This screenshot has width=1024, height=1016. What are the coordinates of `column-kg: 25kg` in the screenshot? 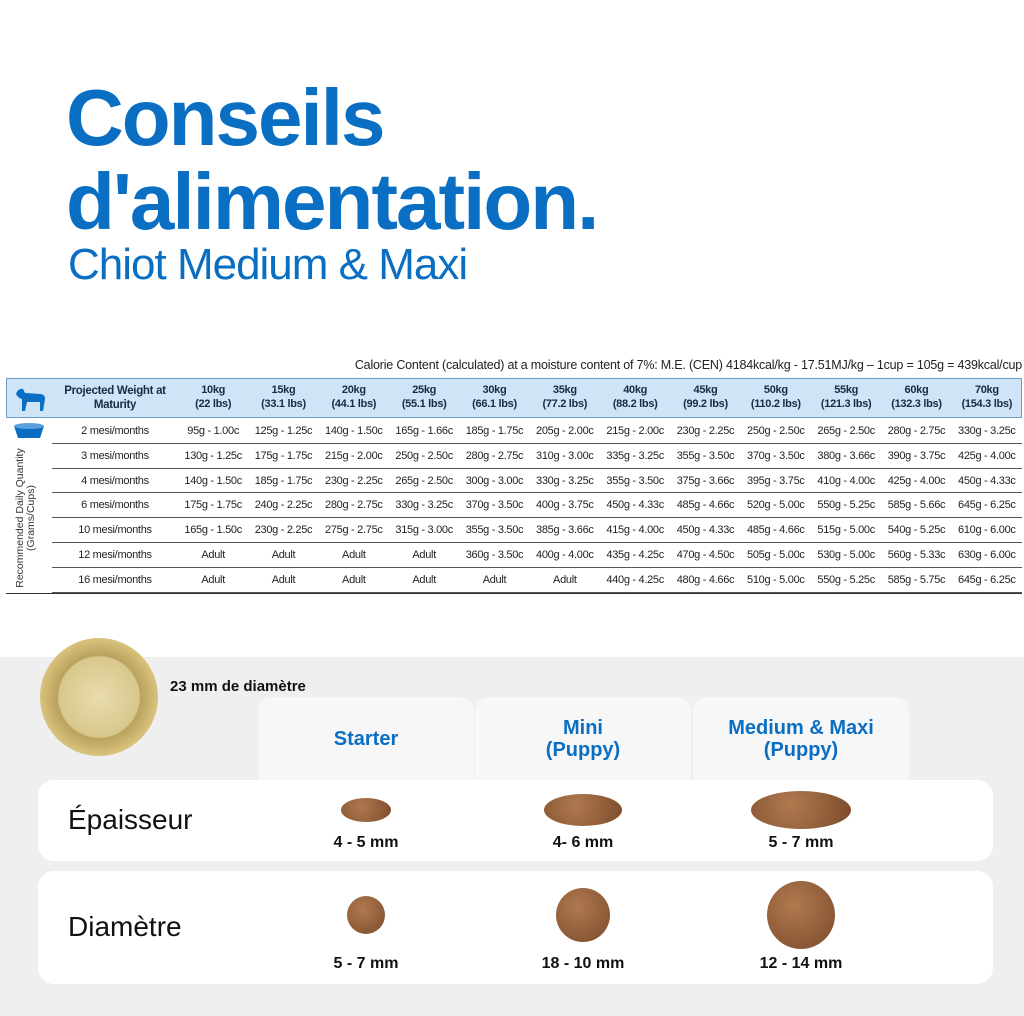 It's located at (424, 390).